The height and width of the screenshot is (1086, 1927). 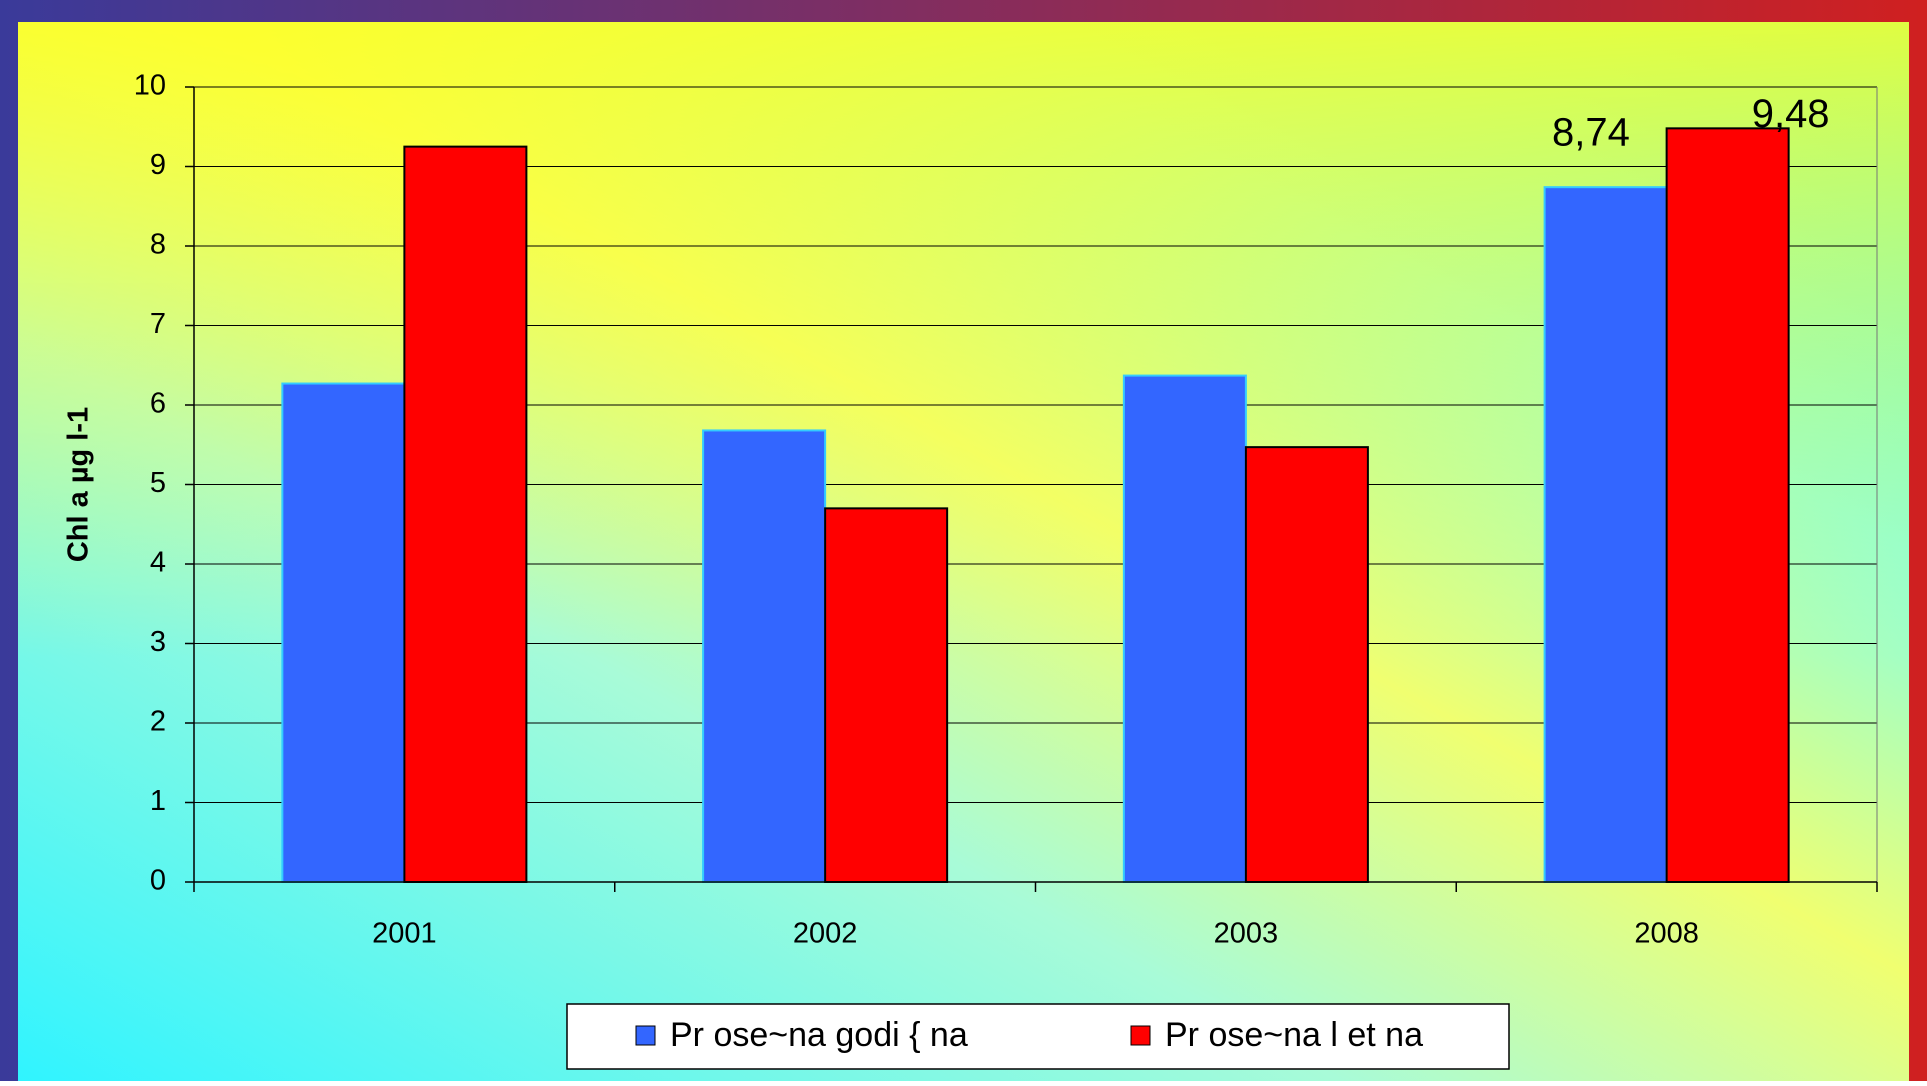 What do you see at coordinates (158, 722) in the screenshot?
I see `y-tick-label: 2` at bounding box center [158, 722].